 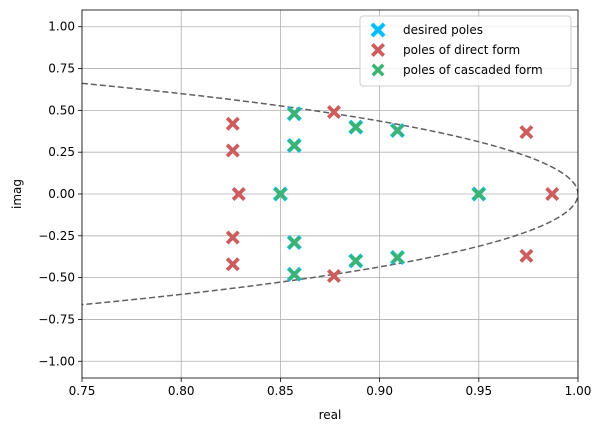 I want to click on y-tick-label: −1.00, so click(x=56, y=361).